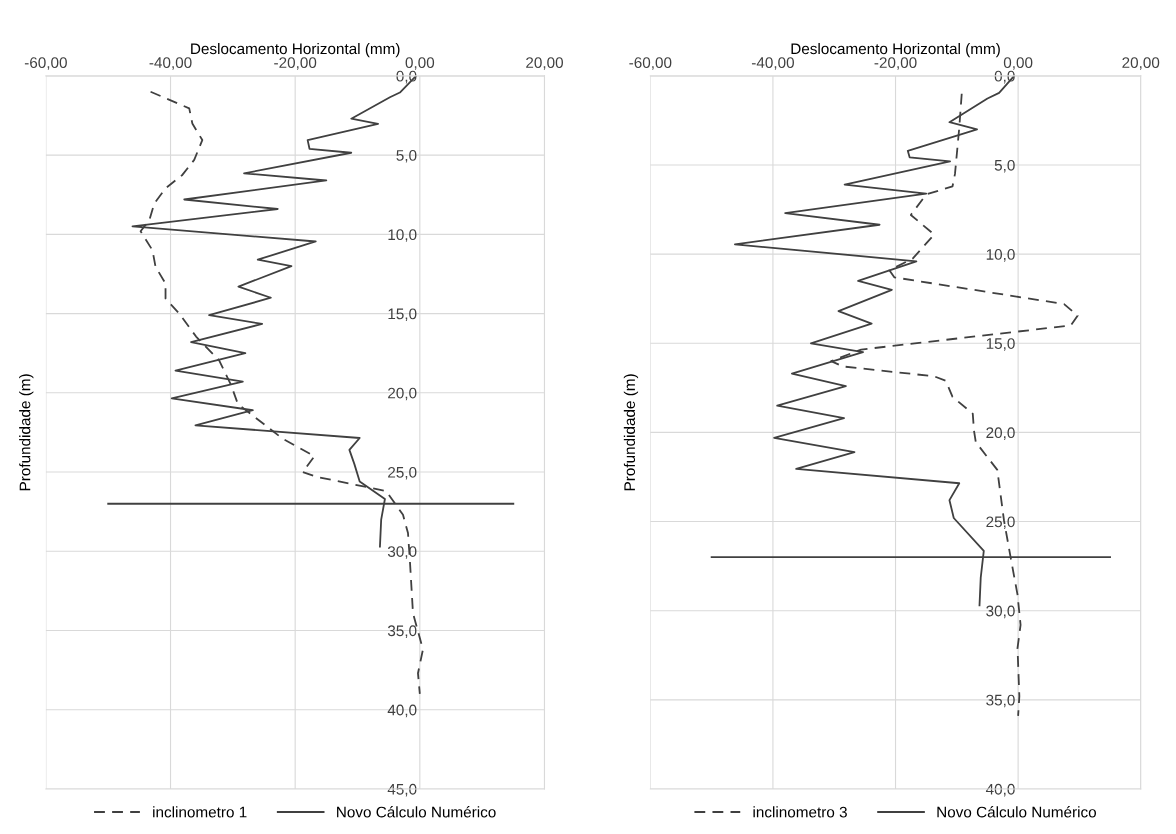 Image resolution: width=1176 pixels, height=834 pixels. I want to click on legend-label: inclinometro 1, so click(200, 812).